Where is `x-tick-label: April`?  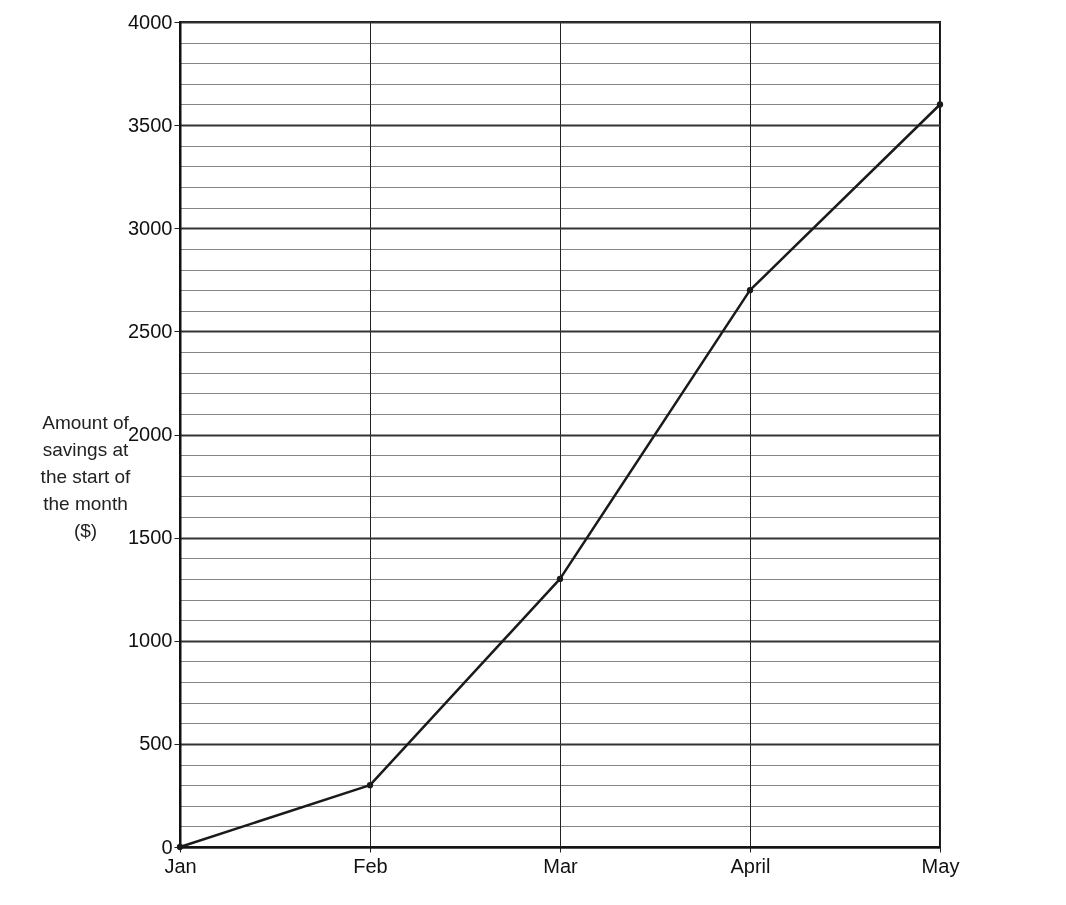
x-tick-label: April is located at coordinates (750, 865).